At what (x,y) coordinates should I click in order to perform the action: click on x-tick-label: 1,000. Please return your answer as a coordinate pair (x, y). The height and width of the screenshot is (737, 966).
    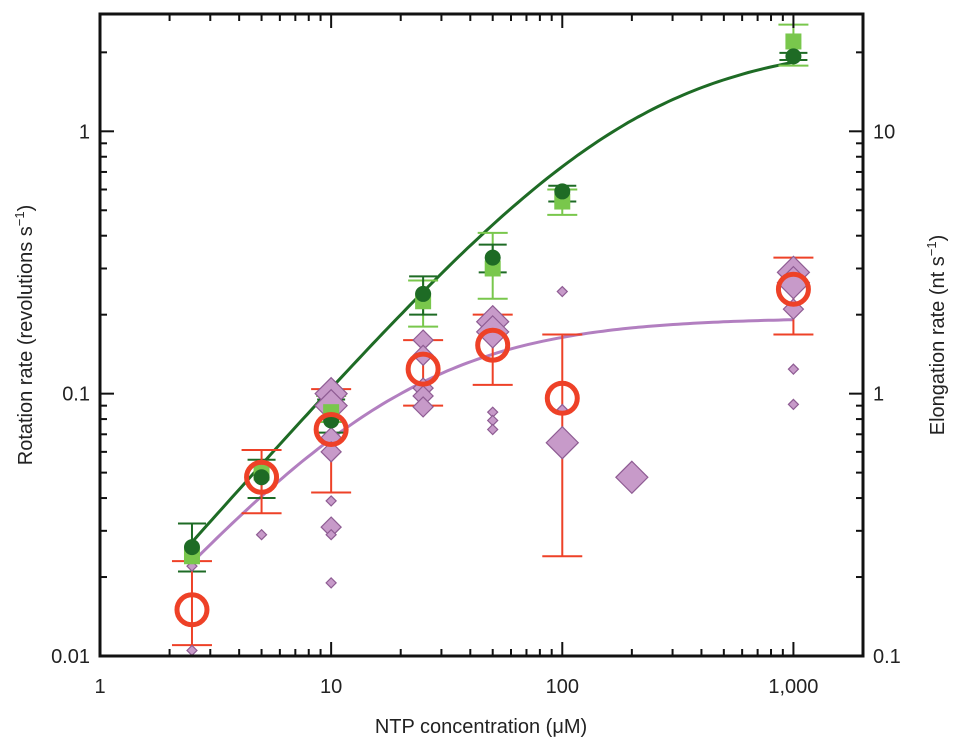
    Looking at the image, I should click on (793, 687).